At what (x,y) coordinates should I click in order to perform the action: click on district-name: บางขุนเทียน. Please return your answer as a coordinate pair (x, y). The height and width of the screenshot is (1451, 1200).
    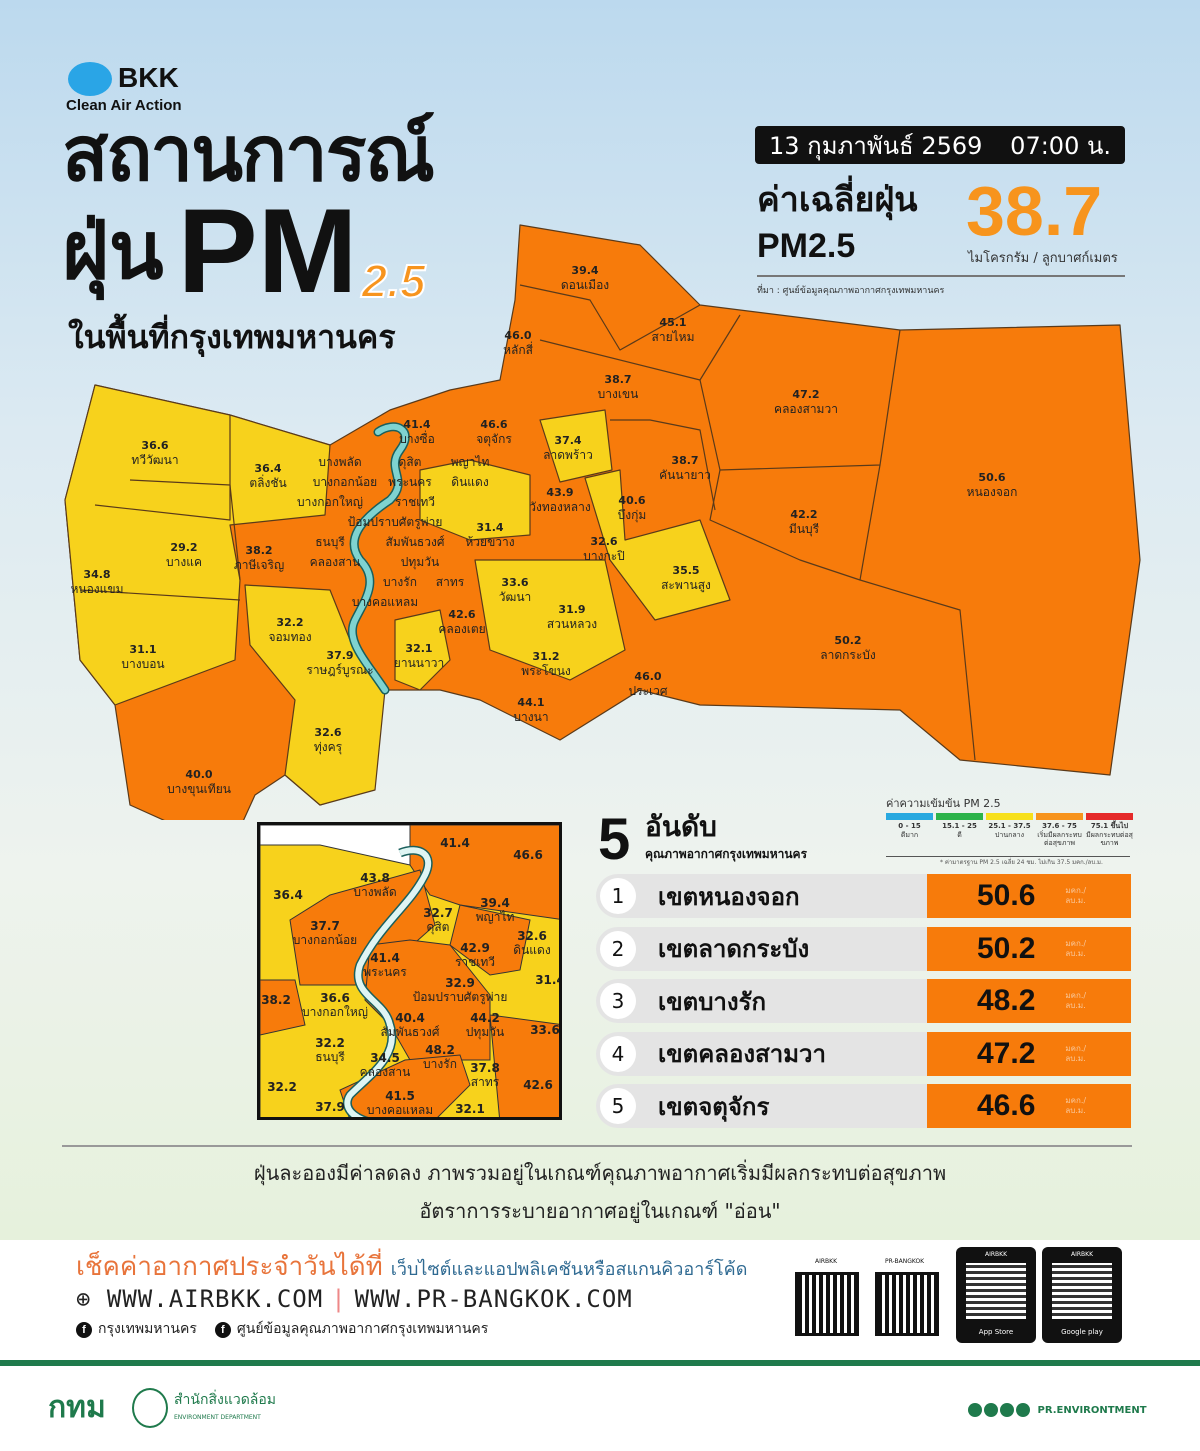
    Looking at the image, I should click on (199, 789).